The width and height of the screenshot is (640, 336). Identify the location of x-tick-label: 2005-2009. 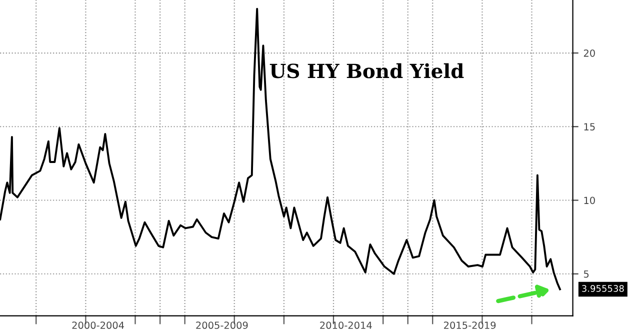
(222, 325).